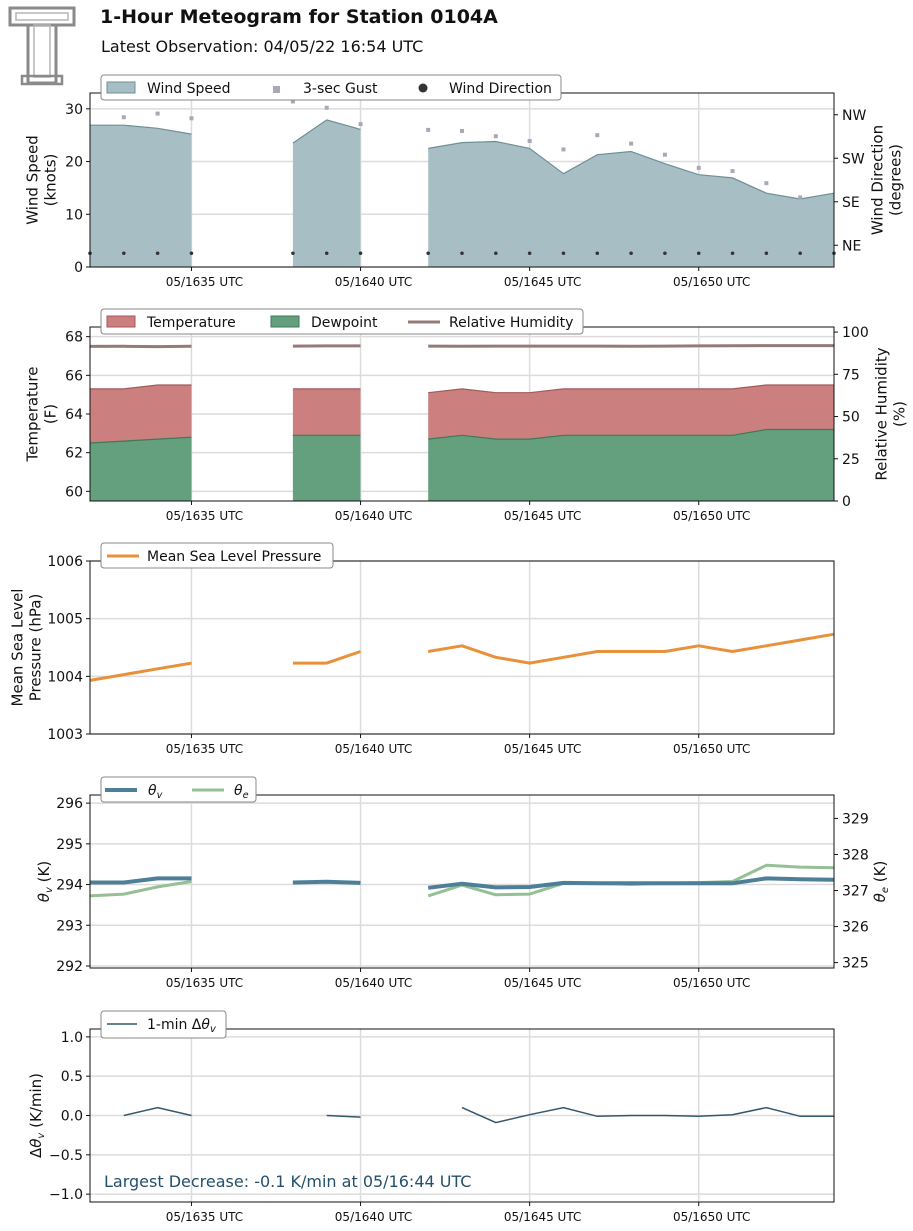  I want to click on page-title: 1-Hour Meteogram for Station 0104A, so click(299, 17).